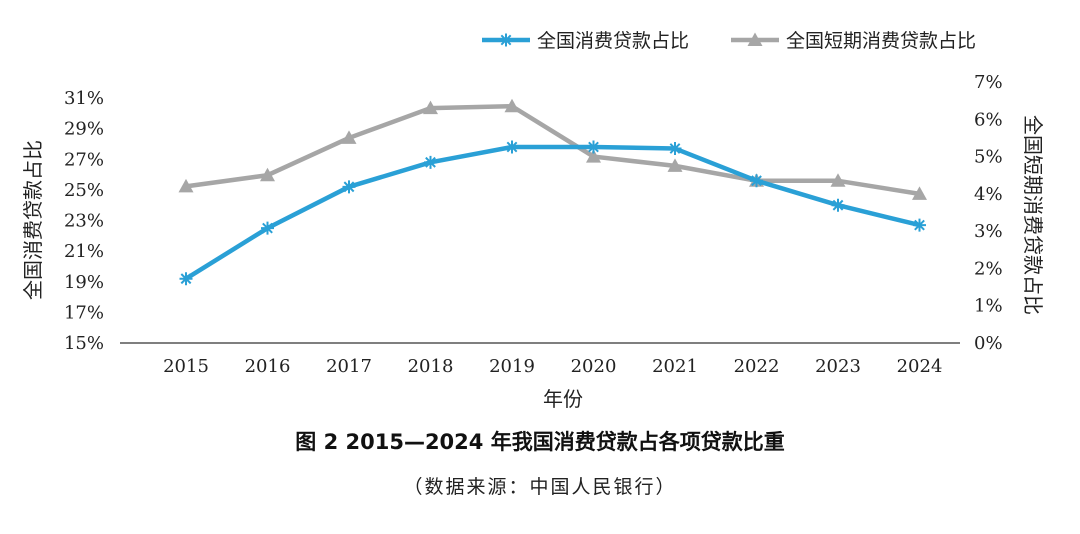 The width and height of the screenshot is (1080, 534). I want to click on right-y-tick-label: 5%, so click(988, 157).